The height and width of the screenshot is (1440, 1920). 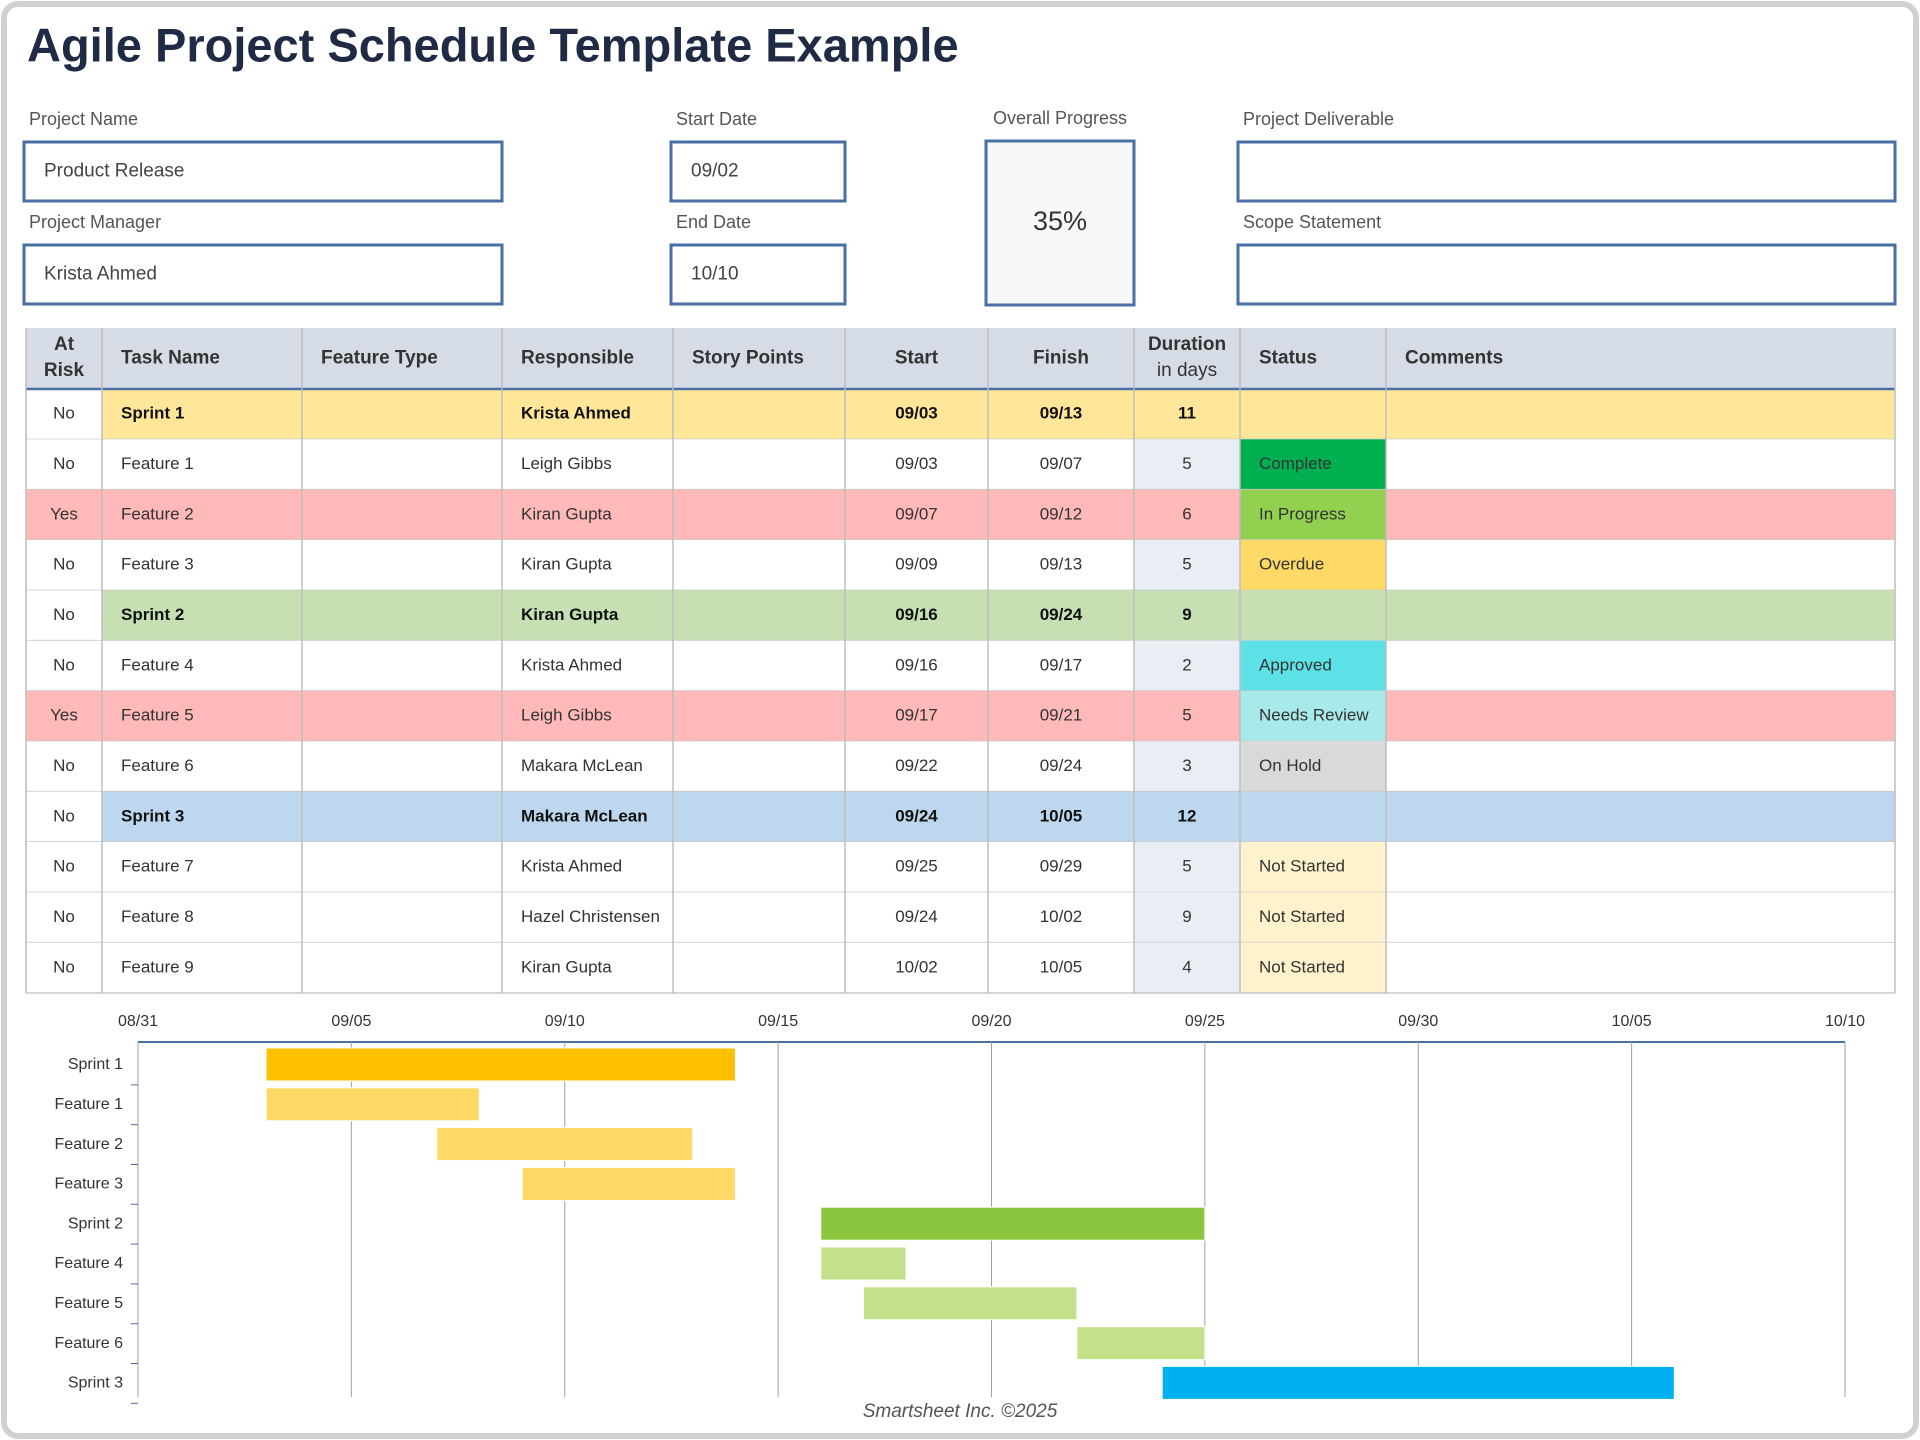 I want to click on x-tick-label: 10/05, so click(x=1632, y=1021).